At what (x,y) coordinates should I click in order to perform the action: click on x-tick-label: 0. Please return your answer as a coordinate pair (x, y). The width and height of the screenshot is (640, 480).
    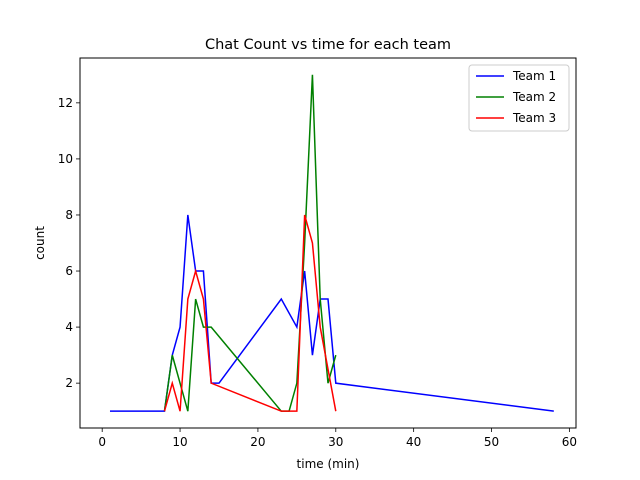
    Looking at the image, I should click on (102, 442).